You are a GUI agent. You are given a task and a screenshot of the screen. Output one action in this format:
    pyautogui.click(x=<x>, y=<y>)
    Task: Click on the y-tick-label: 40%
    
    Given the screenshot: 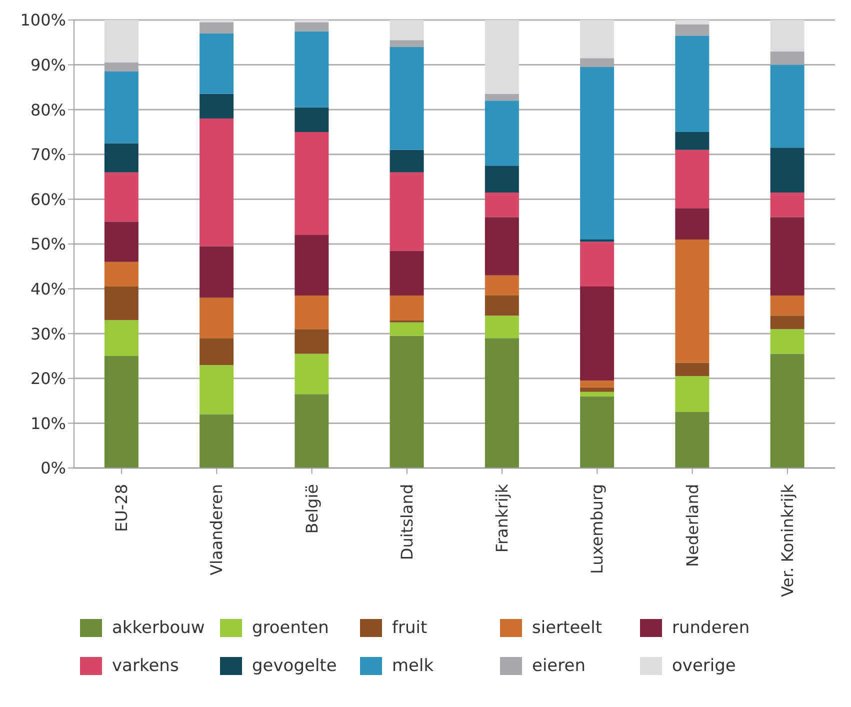 What is the action you would take?
    pyautogui.click(x=48, y=288)
    